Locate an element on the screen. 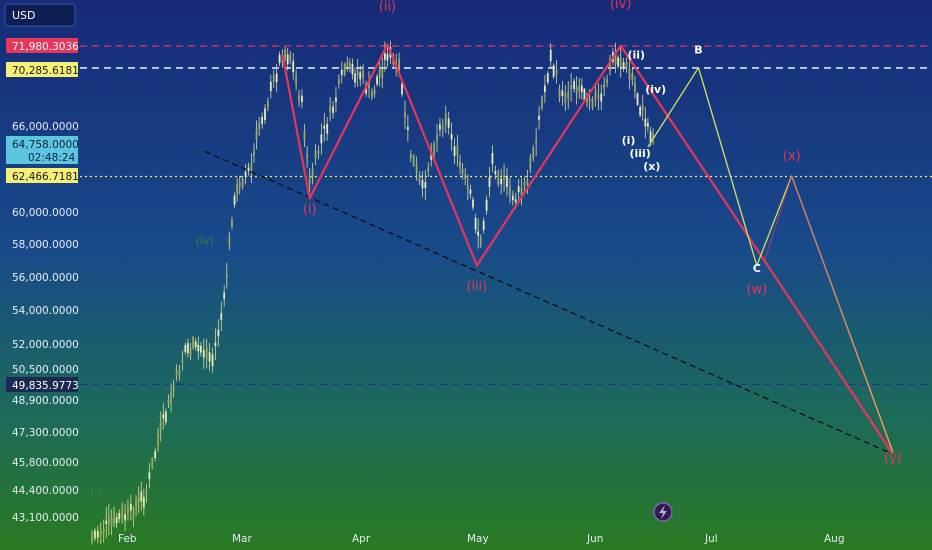 This screenshot has width=932, height=550. x-tick-label: Apr is located at coordinates (361, 539).